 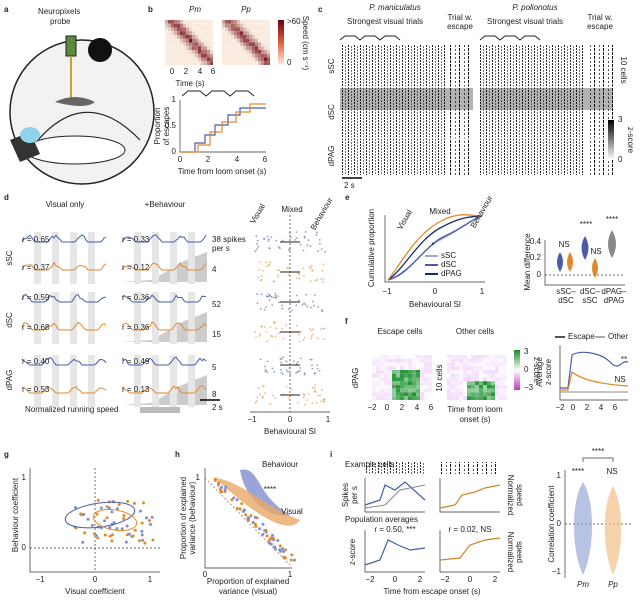 What do you see at coordinates (265, 492) in the screenshot?
I see `distribution` at bounding box center [265, 492].